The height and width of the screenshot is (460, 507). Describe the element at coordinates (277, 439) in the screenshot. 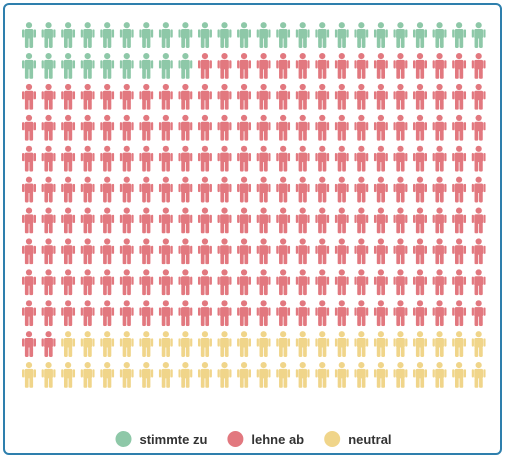

I see `legend-label: lehne ab` at that location.